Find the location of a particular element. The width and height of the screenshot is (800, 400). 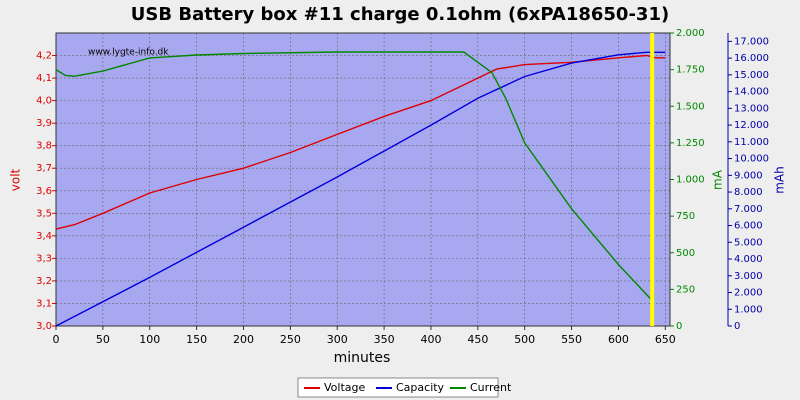

y-tick-label: 3,4 is located at coordinates (44, 236).